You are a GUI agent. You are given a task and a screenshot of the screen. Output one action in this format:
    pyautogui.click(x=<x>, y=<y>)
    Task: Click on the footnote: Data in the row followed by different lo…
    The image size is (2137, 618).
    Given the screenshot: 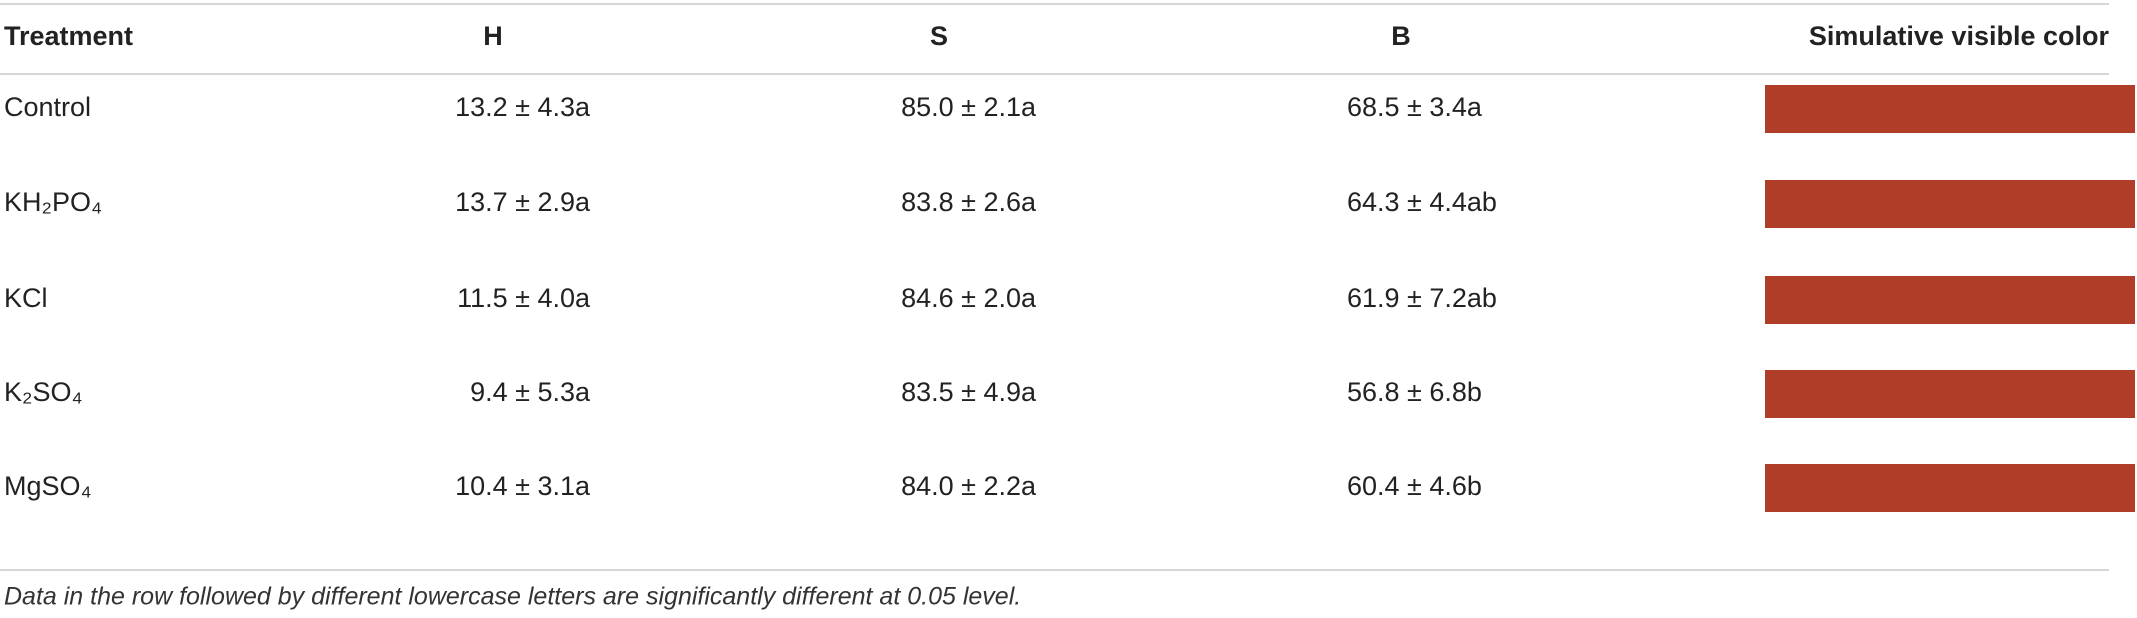 What is the action you would take?
    pyautogui.click(x=512, y=597)
    